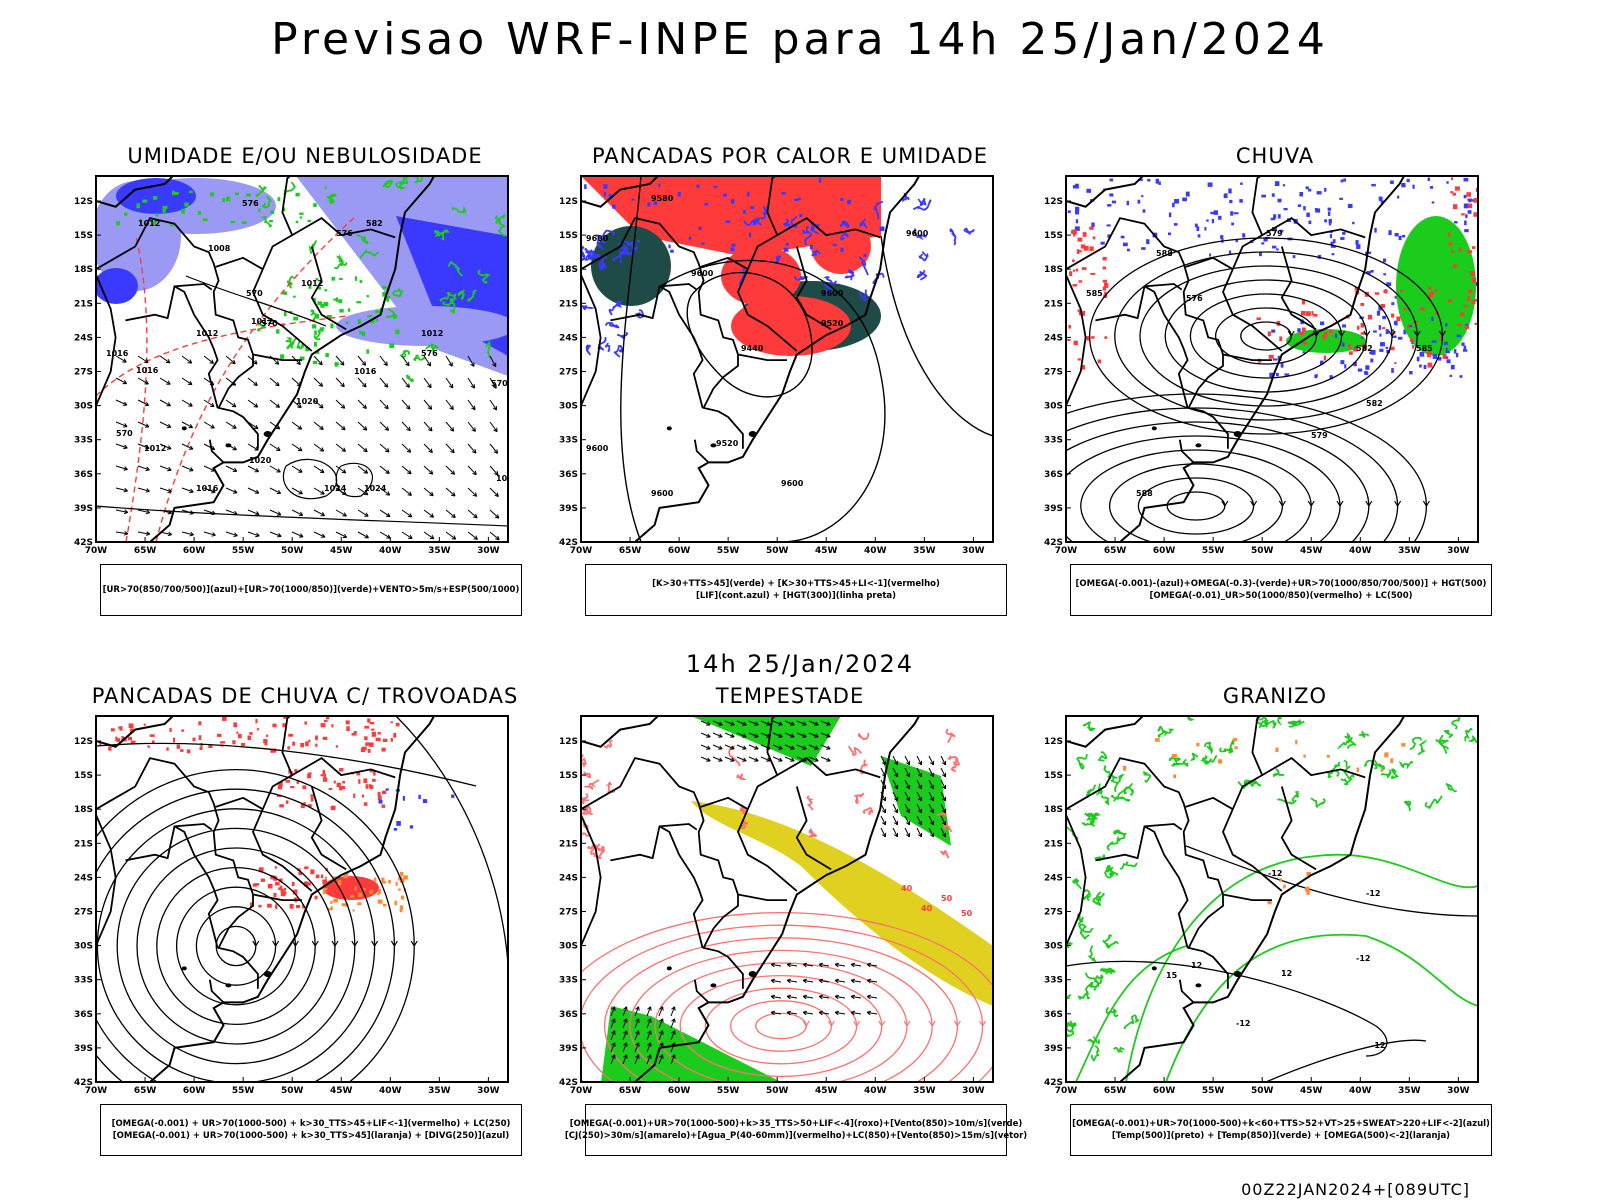 Image resolution: width=1600 pixels, height=1200 pixels. Describe the element at coordinates (1378, 1045) in the screenshot. I see `contour-label: -12` at that location.